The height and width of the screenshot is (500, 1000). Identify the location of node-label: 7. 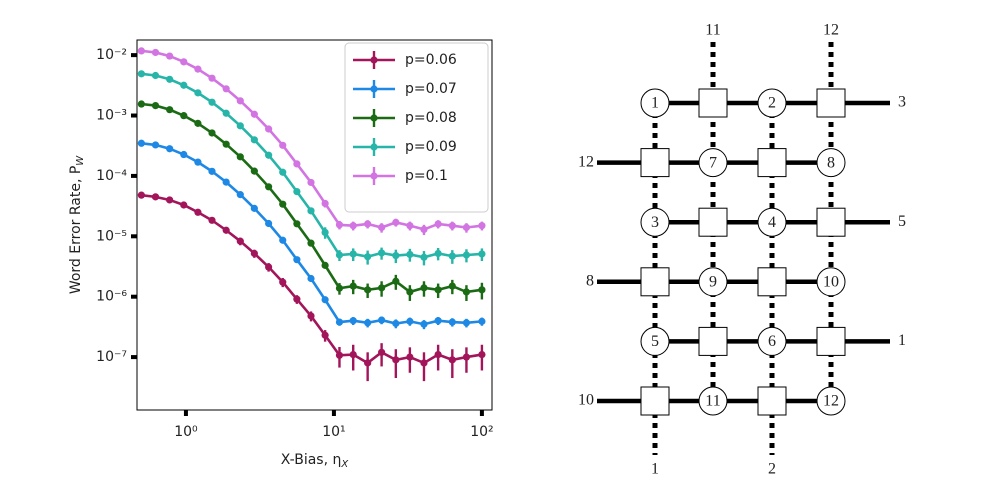
(713, 162).